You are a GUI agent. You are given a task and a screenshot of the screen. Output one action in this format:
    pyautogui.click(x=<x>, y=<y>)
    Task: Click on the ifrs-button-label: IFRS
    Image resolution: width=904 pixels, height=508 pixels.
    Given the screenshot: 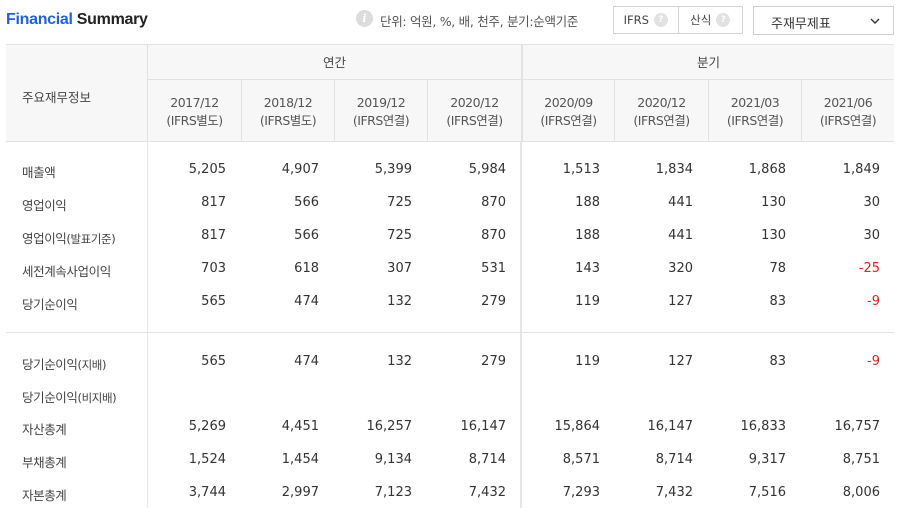 What is the action you would take?
    pyautogui.click(x=636, y=20)
    